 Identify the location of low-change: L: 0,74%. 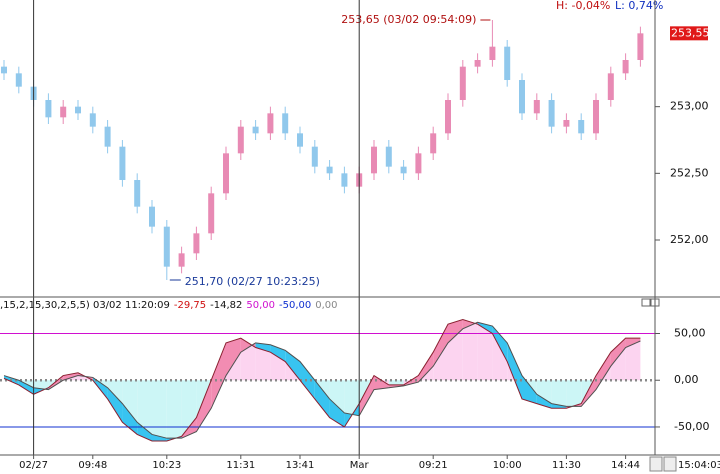
(639, 6).